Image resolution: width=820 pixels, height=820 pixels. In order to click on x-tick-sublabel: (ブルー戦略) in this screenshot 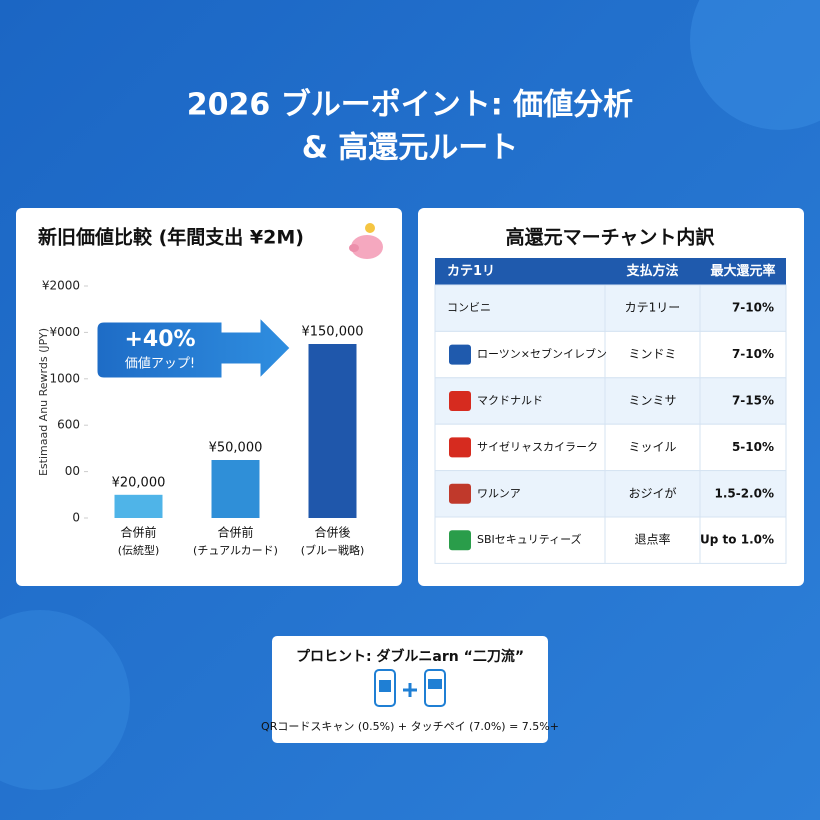, I will do `click(333, 550)`.